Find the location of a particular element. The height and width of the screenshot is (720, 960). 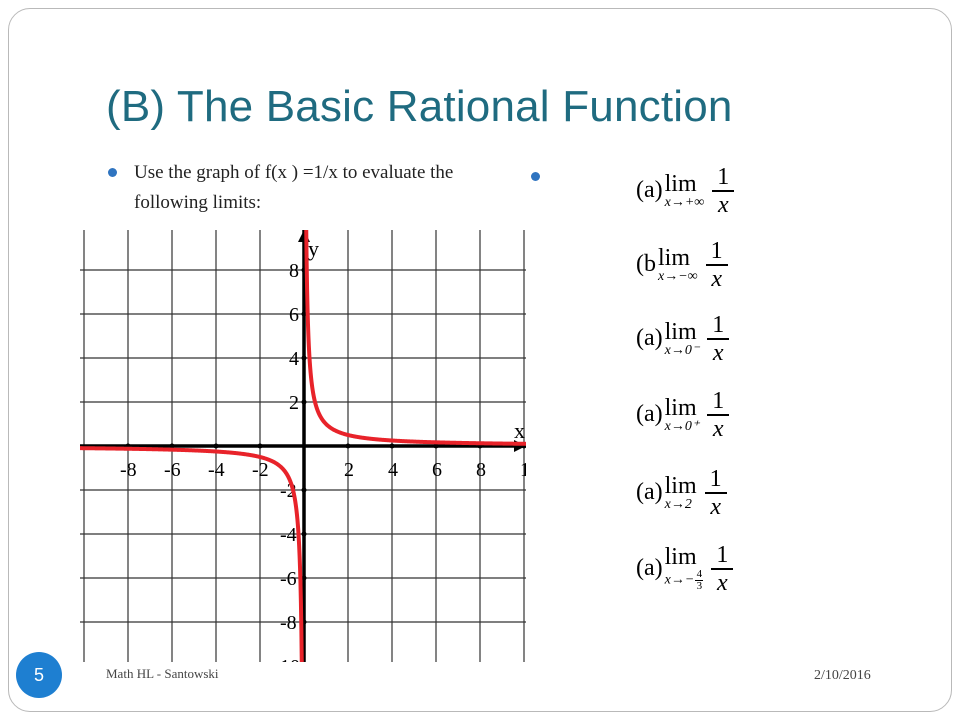

x-tick-label: -8 is located at coordinates (128, 470).